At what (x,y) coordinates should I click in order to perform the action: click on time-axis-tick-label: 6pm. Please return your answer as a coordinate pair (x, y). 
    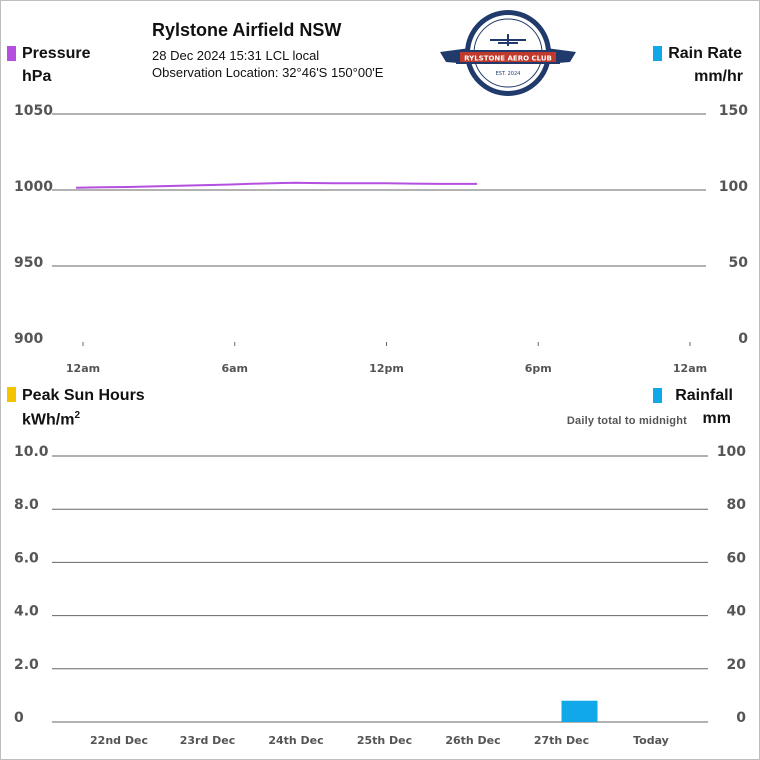
    Looking at the image, I should click on (538, 368).